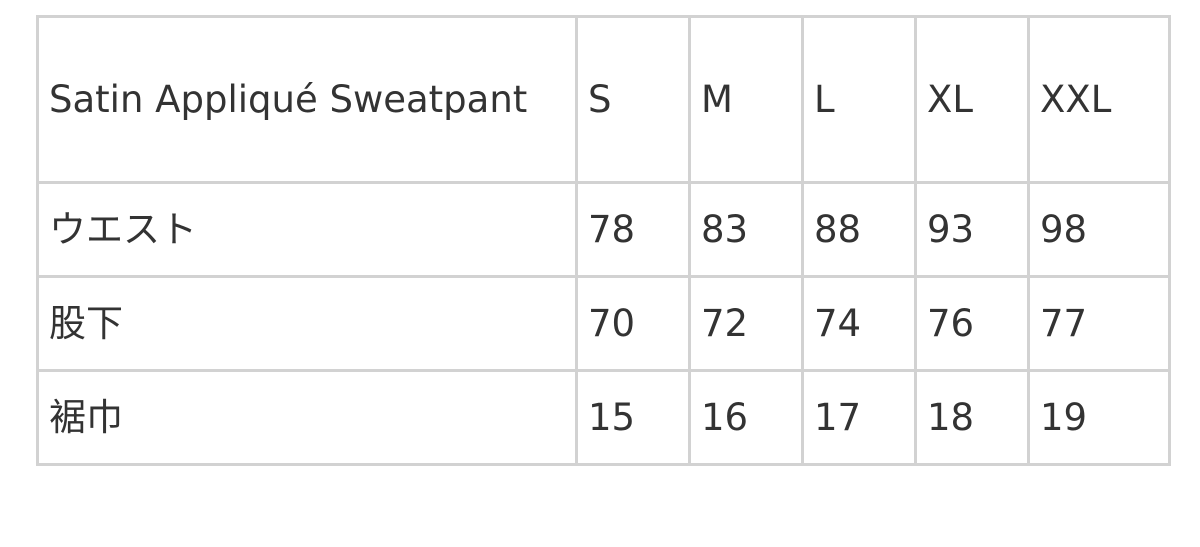 The height and width of the screenshot is (547, 1200). What do you see at coordinates (972, 417) in the screenshot?
I see `table-cell: 18` at bounding box center [972, 417].